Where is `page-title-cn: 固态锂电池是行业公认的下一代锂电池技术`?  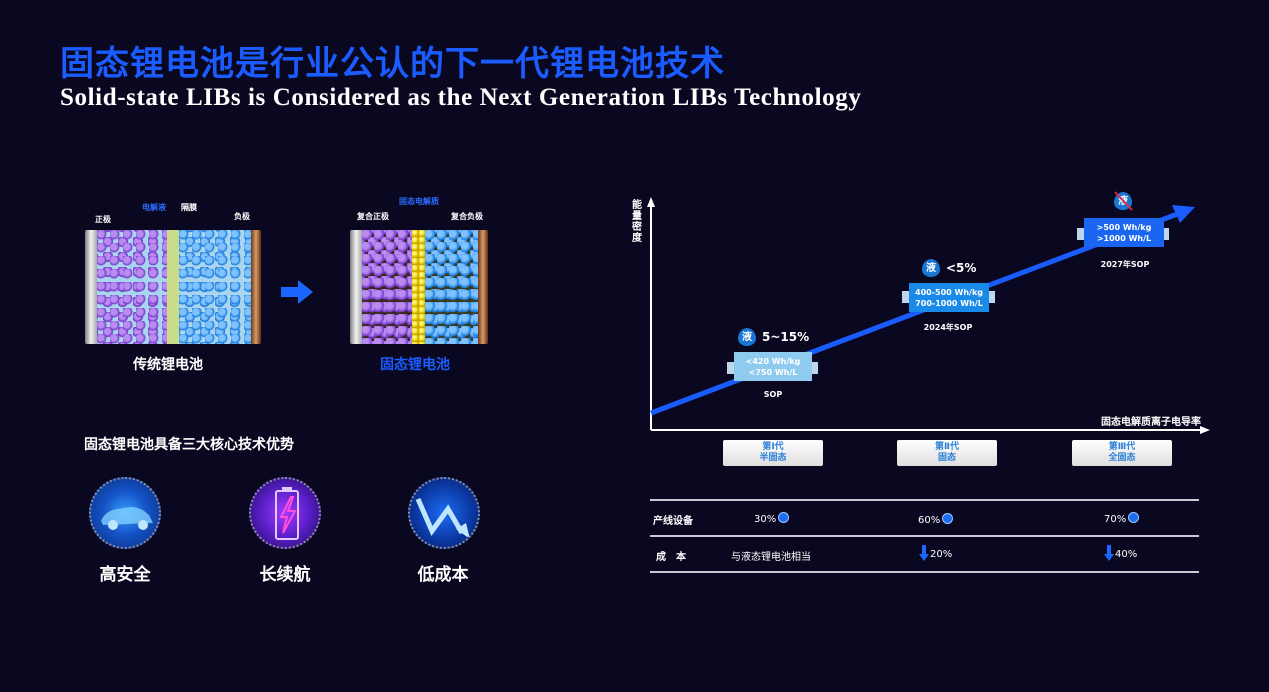 page-title-cn: 固态锂电池是行业公认的下一代锂电池技术 is located at coordinates (392, 64).